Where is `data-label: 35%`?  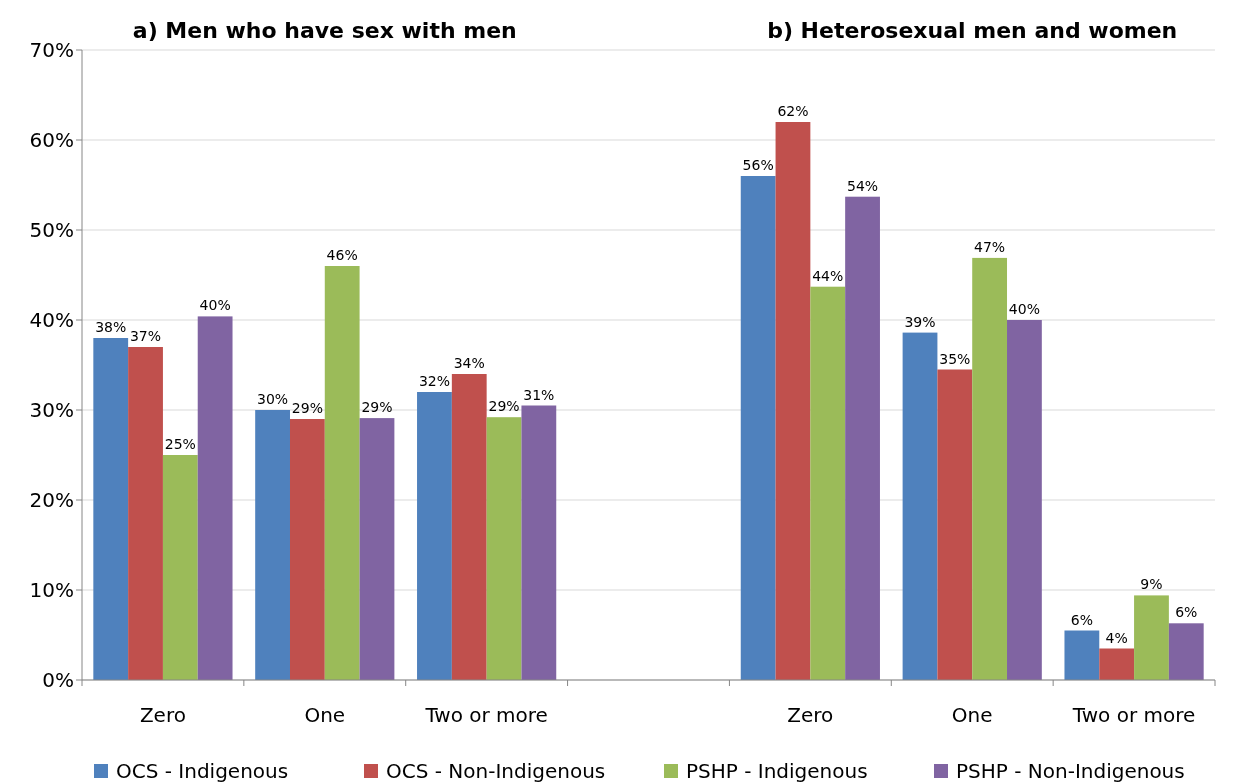 data-label: 35% is located at coordinates (955, 358).